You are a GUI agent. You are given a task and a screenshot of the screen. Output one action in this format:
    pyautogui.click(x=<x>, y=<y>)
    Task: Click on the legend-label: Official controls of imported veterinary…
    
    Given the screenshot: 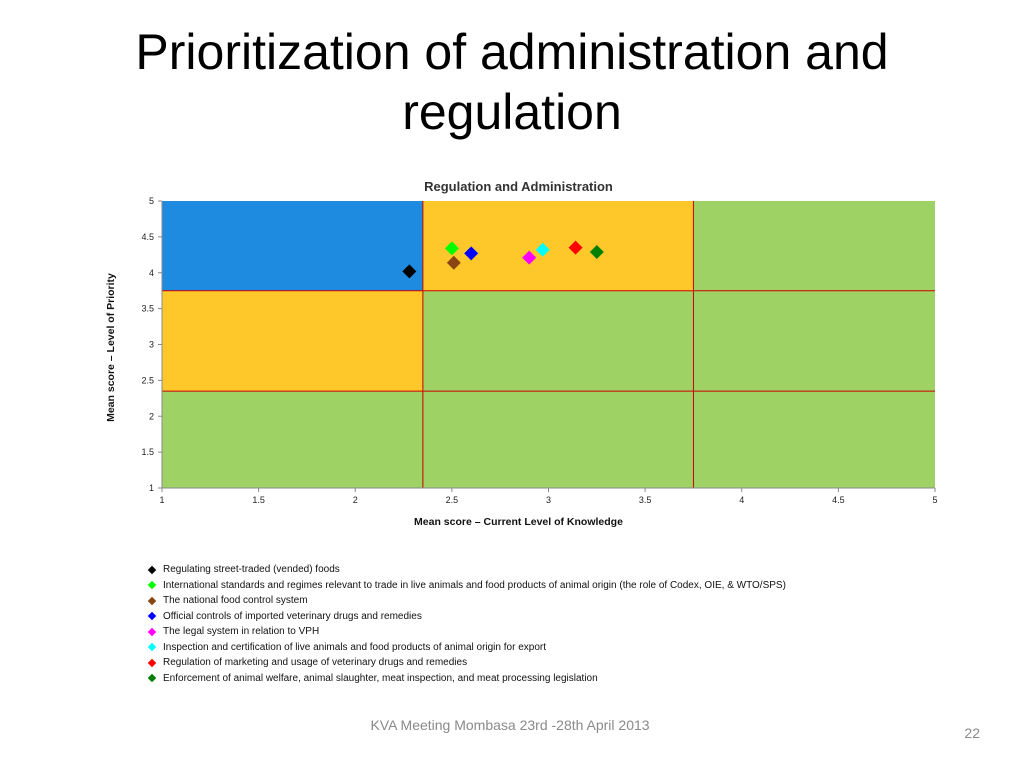 What is the action you would take?
    pyautogui.click(x=292, y=616)
    